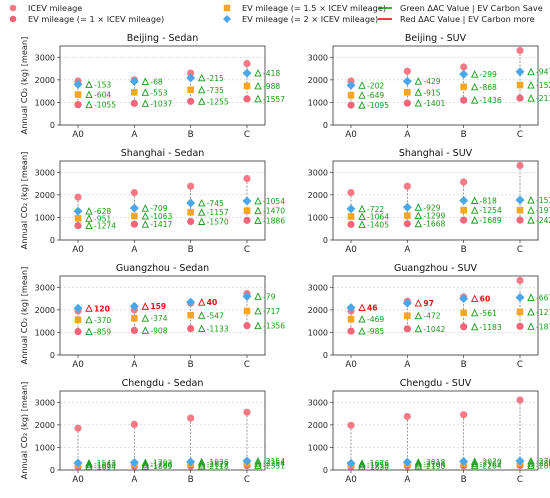 The image size is (550, 498). What do you see at coordinates (543, 210) in the screenshot?
I see `delta-label: -1978` at bounding box center [543, 210].